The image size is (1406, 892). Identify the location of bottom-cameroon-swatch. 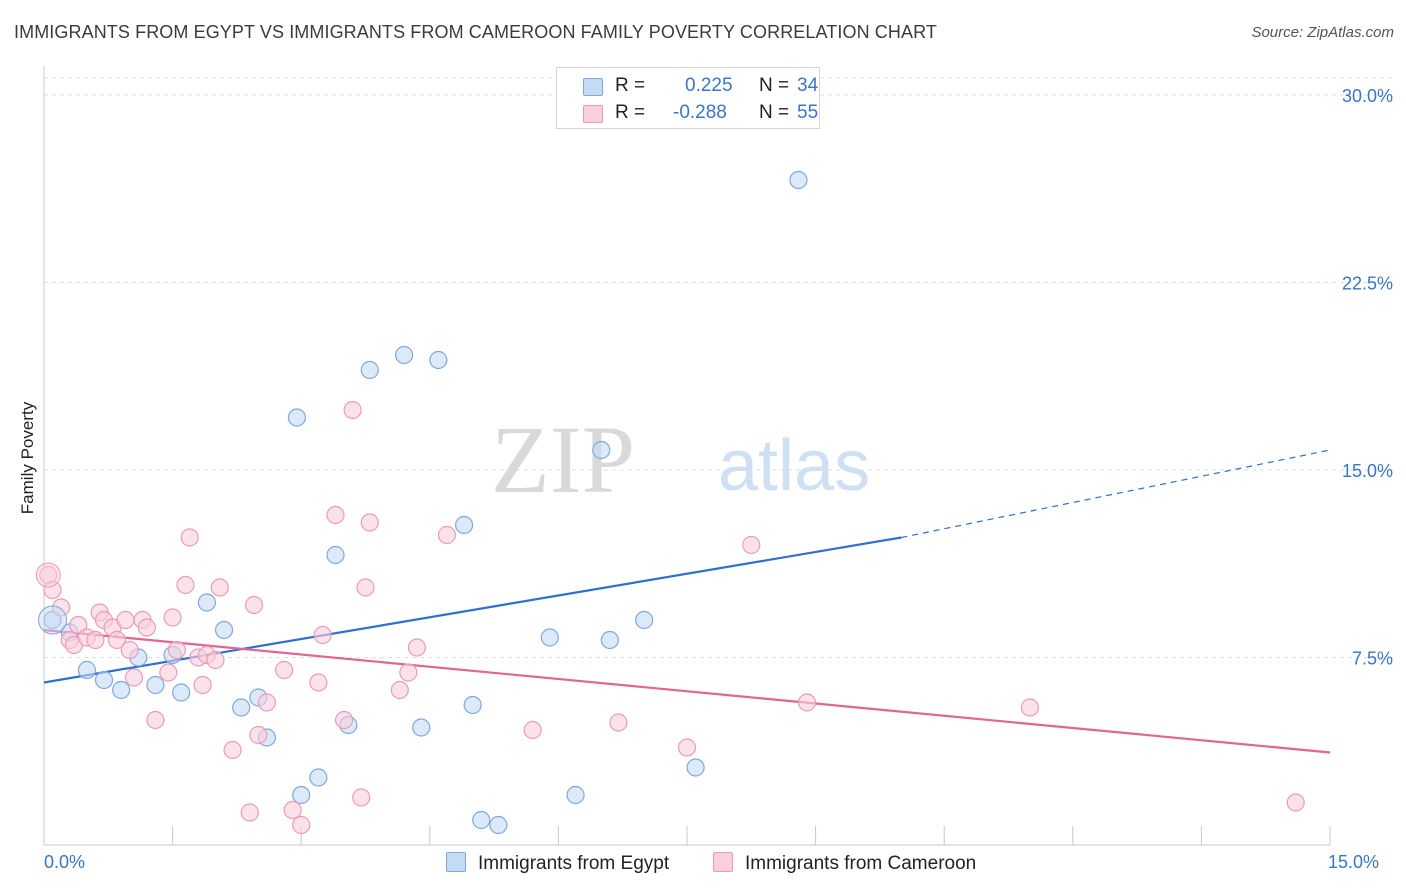
(723, 862).